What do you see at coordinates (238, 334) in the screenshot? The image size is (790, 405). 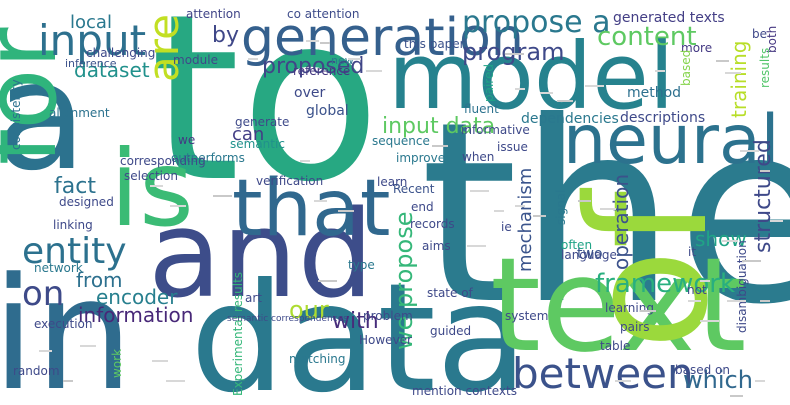 I see `word-experimental-results: Experimental results` at bounding box center [238, 334].